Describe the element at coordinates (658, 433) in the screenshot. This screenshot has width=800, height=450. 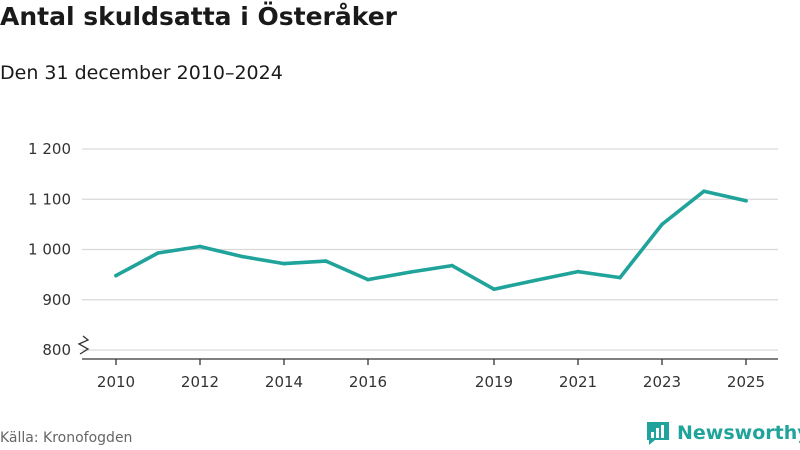
I see `newsworthy-logo-icon` at that location.